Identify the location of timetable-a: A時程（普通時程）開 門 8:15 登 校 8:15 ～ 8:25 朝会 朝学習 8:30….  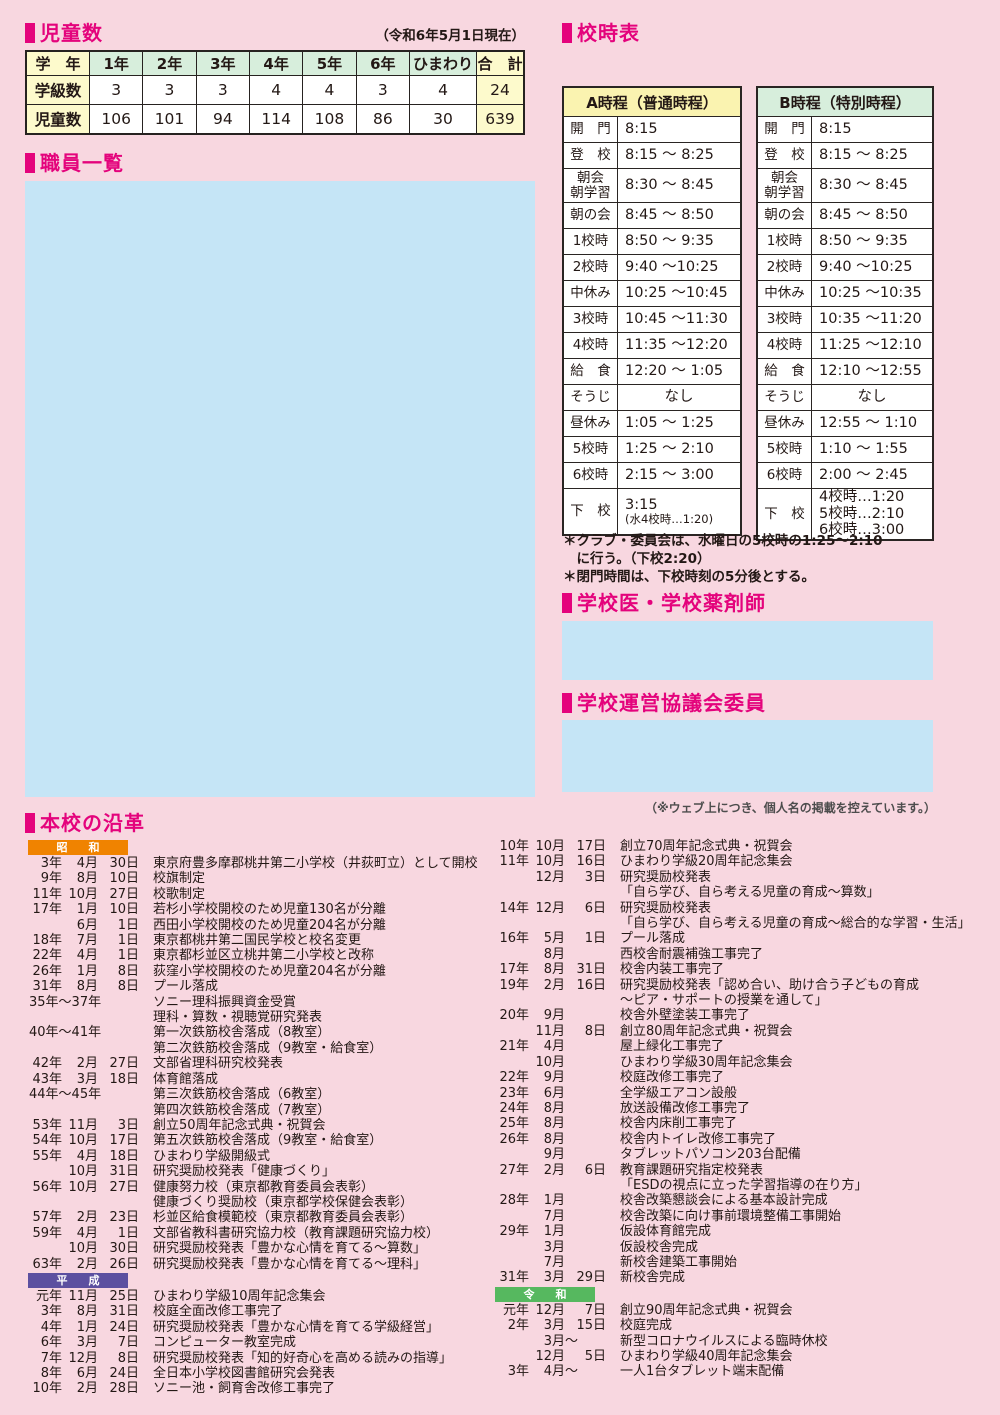
(652, 311).